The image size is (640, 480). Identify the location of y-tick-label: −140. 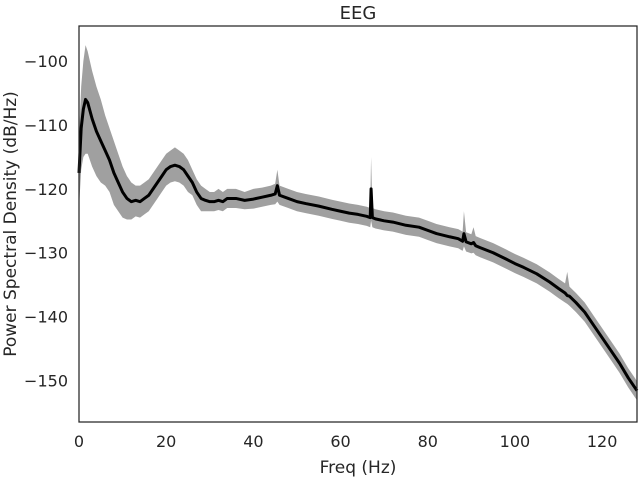
(46, 317).